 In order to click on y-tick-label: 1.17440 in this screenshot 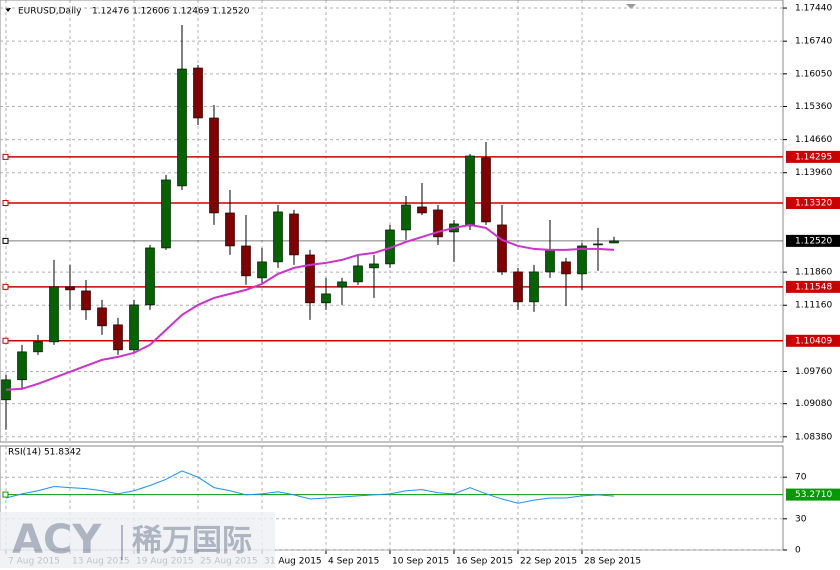, I will do `click(813, 9)`.